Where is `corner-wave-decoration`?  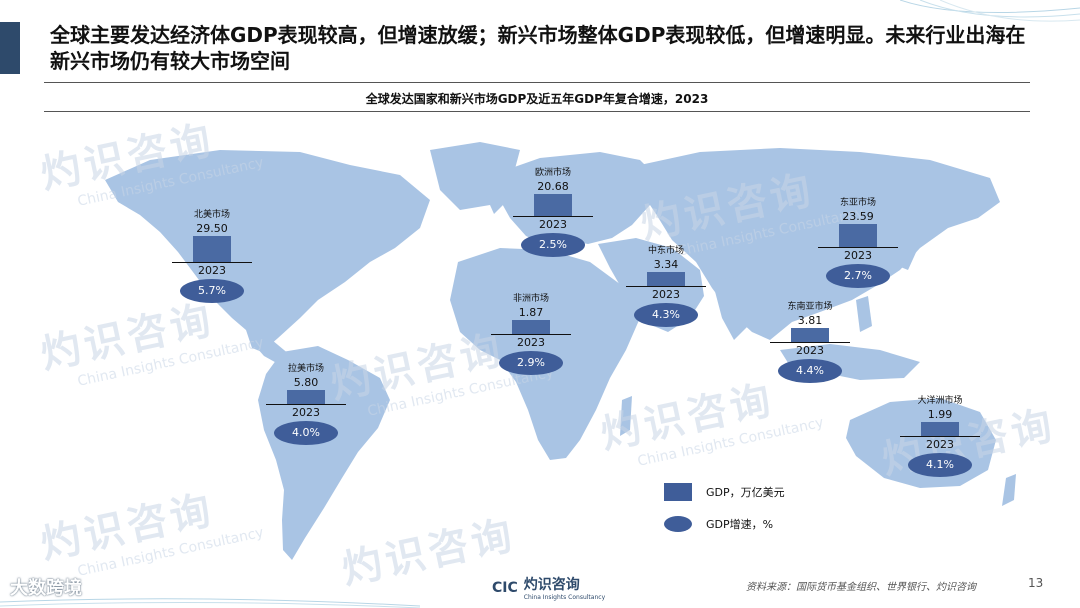 corner-wave-decoration is located at coordinates (990, 11).